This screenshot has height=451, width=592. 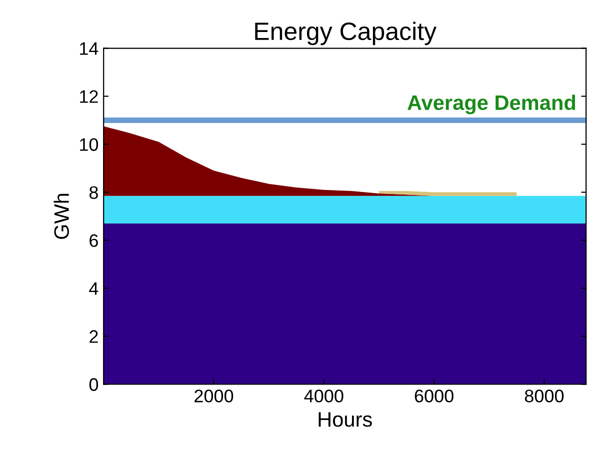 I want to click on ref-line-label: Average Demand, so click(x=492, y=104).